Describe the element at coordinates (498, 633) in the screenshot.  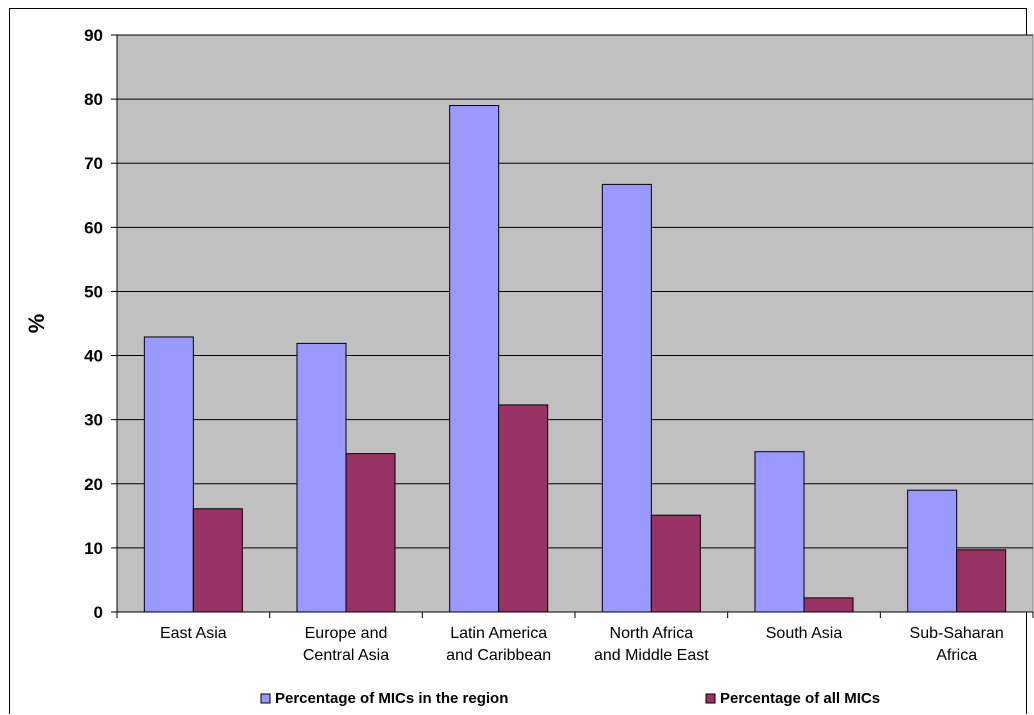
I see `x-tick-label: Latin America` at that location.